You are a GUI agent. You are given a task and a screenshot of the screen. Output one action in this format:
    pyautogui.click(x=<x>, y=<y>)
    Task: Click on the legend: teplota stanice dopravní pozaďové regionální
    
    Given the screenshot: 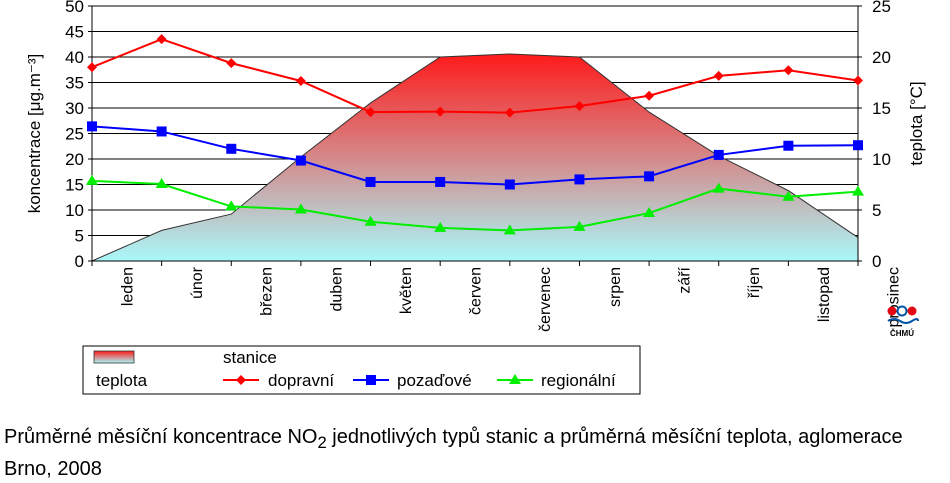 What is the action you would take?
    pyautogui.click(x=361, y=370)
    